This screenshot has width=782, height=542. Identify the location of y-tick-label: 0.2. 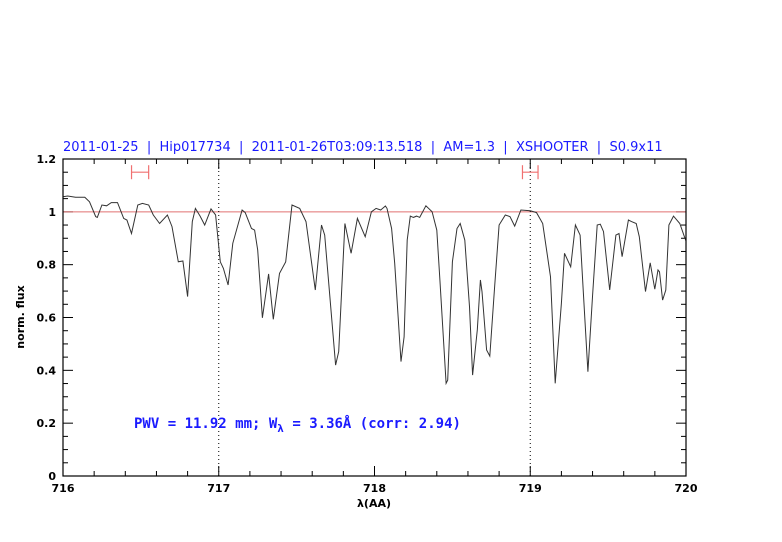
(47, 423).